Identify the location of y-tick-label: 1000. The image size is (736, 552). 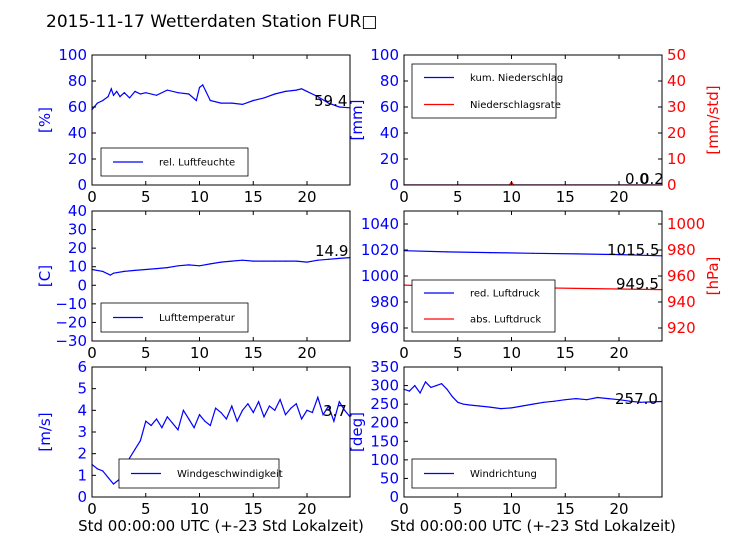
(380, 276).